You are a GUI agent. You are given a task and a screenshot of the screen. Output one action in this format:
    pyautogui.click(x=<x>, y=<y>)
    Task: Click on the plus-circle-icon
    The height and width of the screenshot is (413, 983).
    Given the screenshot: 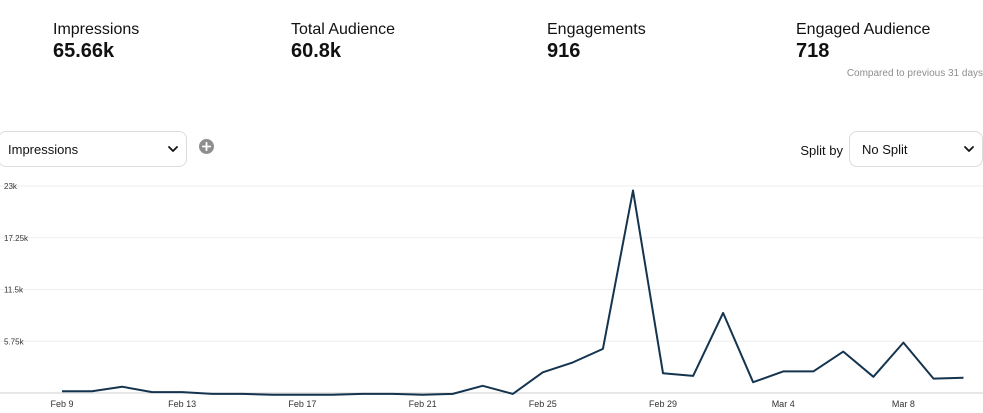 What is the action you would take?
    pyautogui.click(x=206, y=146)
    